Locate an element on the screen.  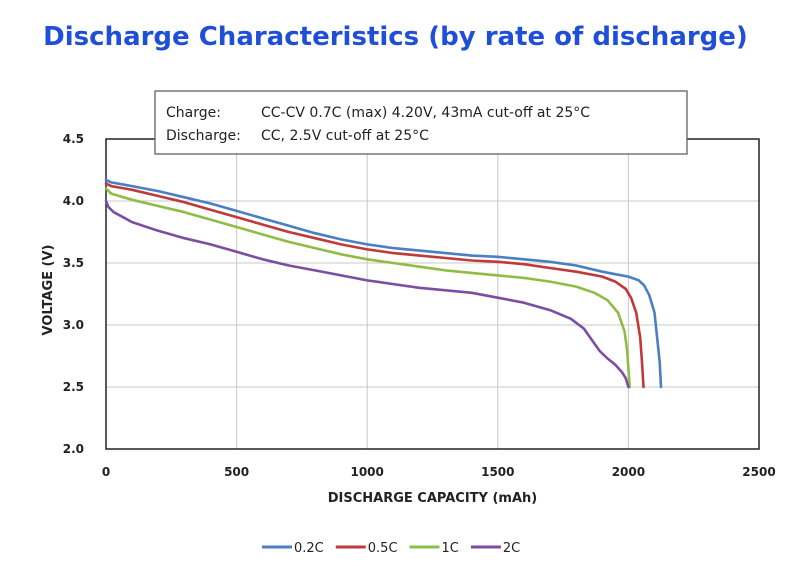
legend-entry: 0.5C is located at coordinates (383, 548).